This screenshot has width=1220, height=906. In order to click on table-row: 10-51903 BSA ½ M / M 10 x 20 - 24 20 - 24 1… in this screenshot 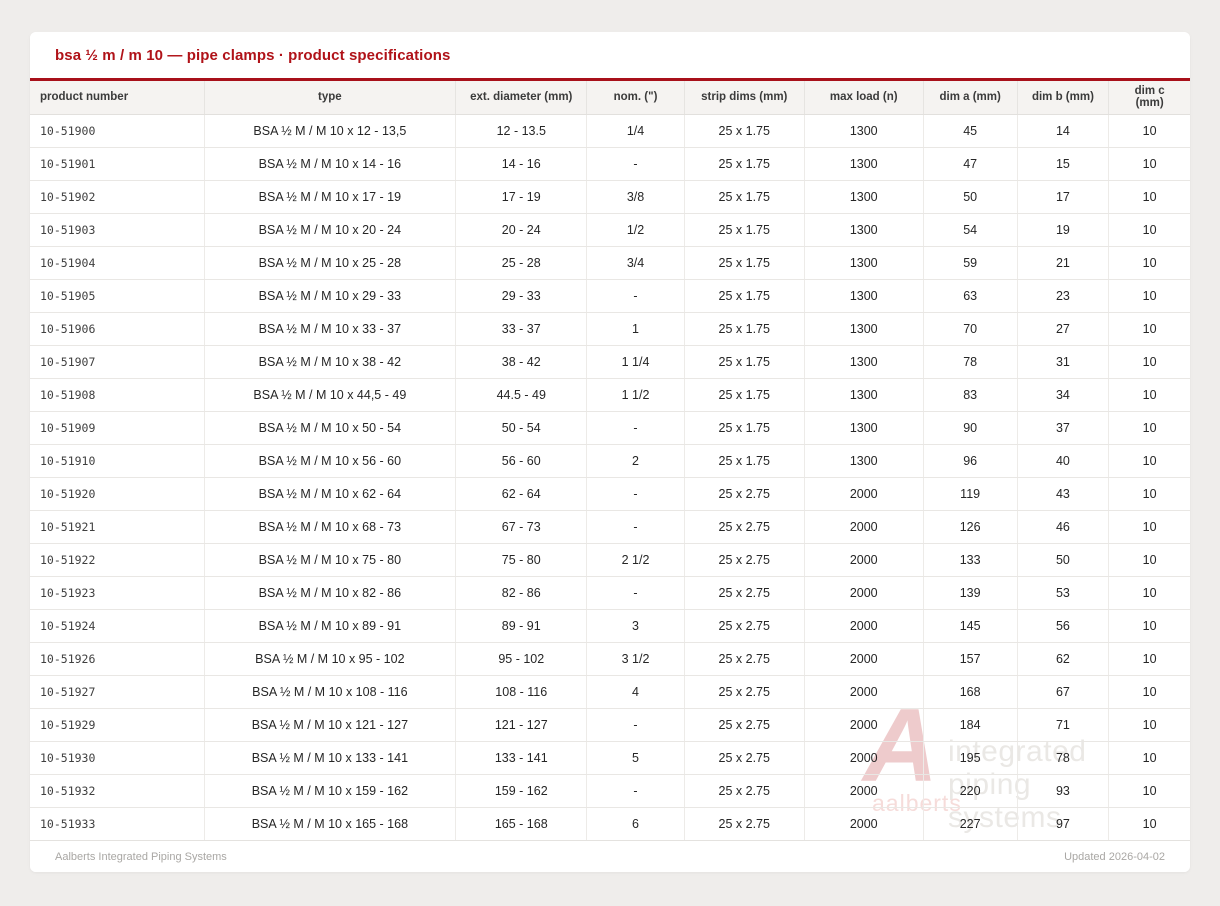, I will do `click(610, 230)`.